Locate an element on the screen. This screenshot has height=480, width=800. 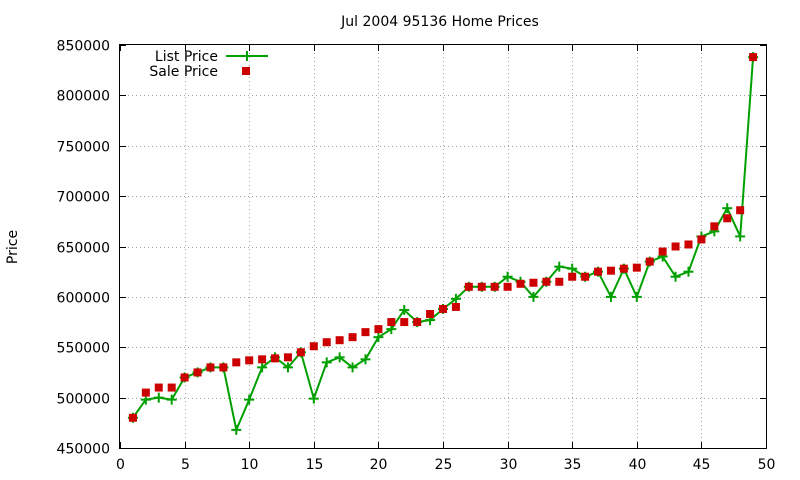
x-tick-label: 30 is located at coordinates (509, 465).